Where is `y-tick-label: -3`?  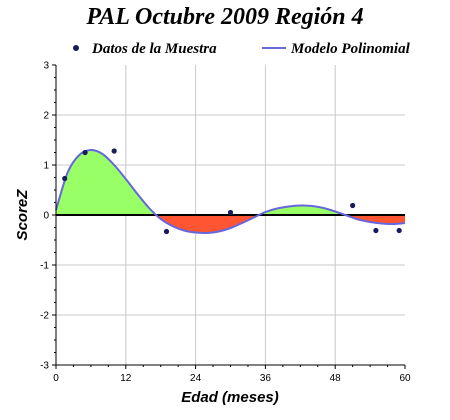
y-tick-label: -3 is located at coordinates (44, 366).